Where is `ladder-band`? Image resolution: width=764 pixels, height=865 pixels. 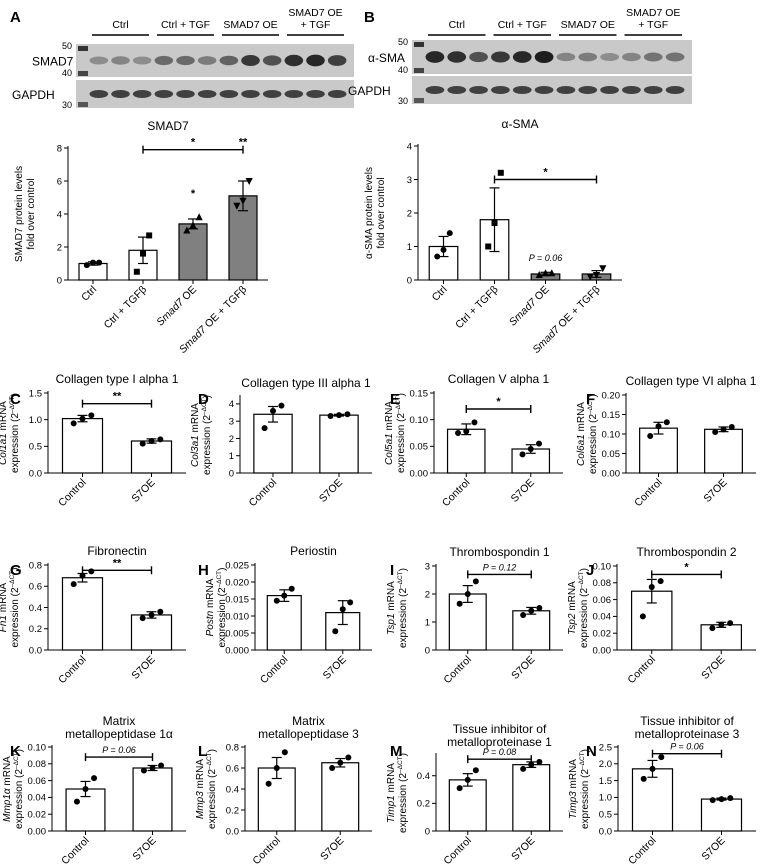 ladder-band is located at coordinates (83, 73).